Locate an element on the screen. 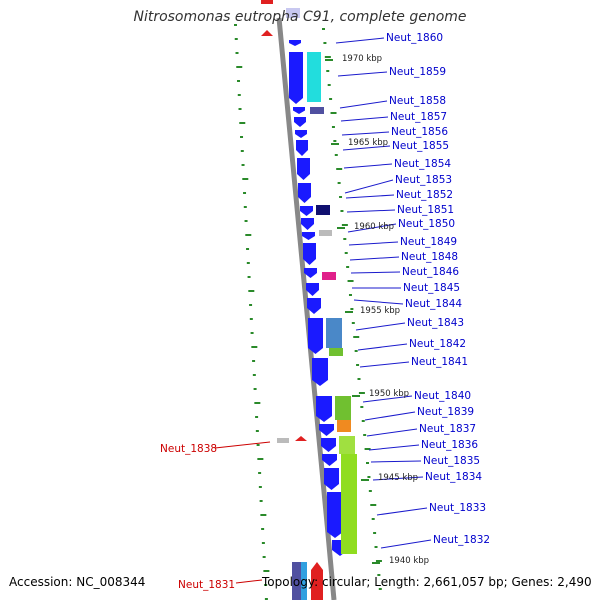  gene-label: Neut_1857 is located at coordinates (418, 117).